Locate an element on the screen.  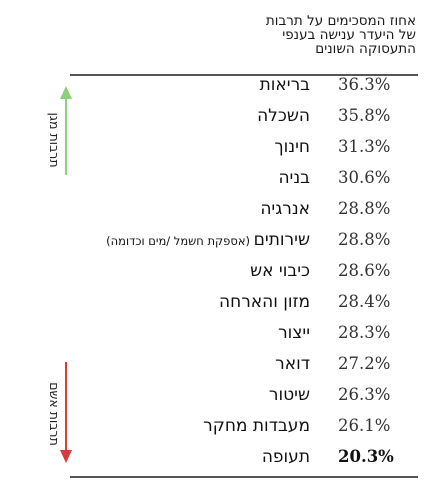
category-label: ייצור is located at coordinates (294, 333).